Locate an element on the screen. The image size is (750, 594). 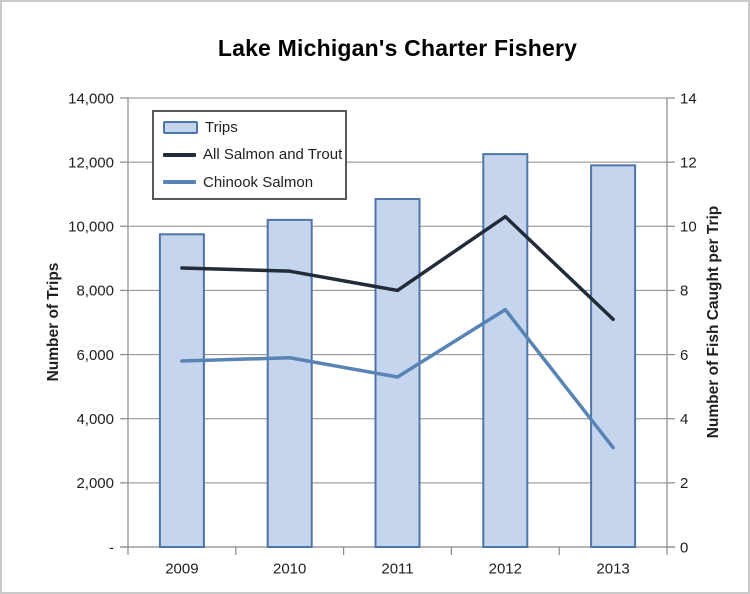
legend-label-trips: Trips is located at coordinates (221, 128).